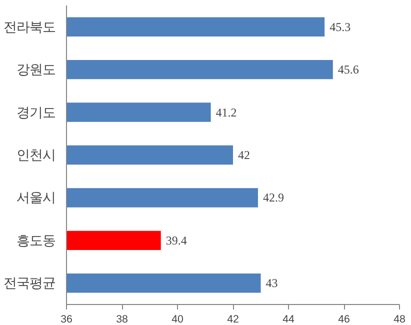 The height and width of the screenshot is (325, 411). Describe the element at coordinates (30, 26) in the screenshot. I see `y-tick-label: 전라북도` at that location.